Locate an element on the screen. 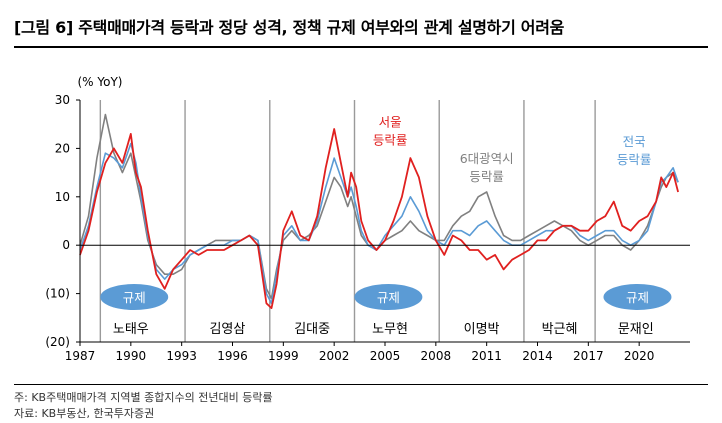 The height and width of the screenshot is (423, 722). series-label: 서울 is located at coordinates (390, 122).